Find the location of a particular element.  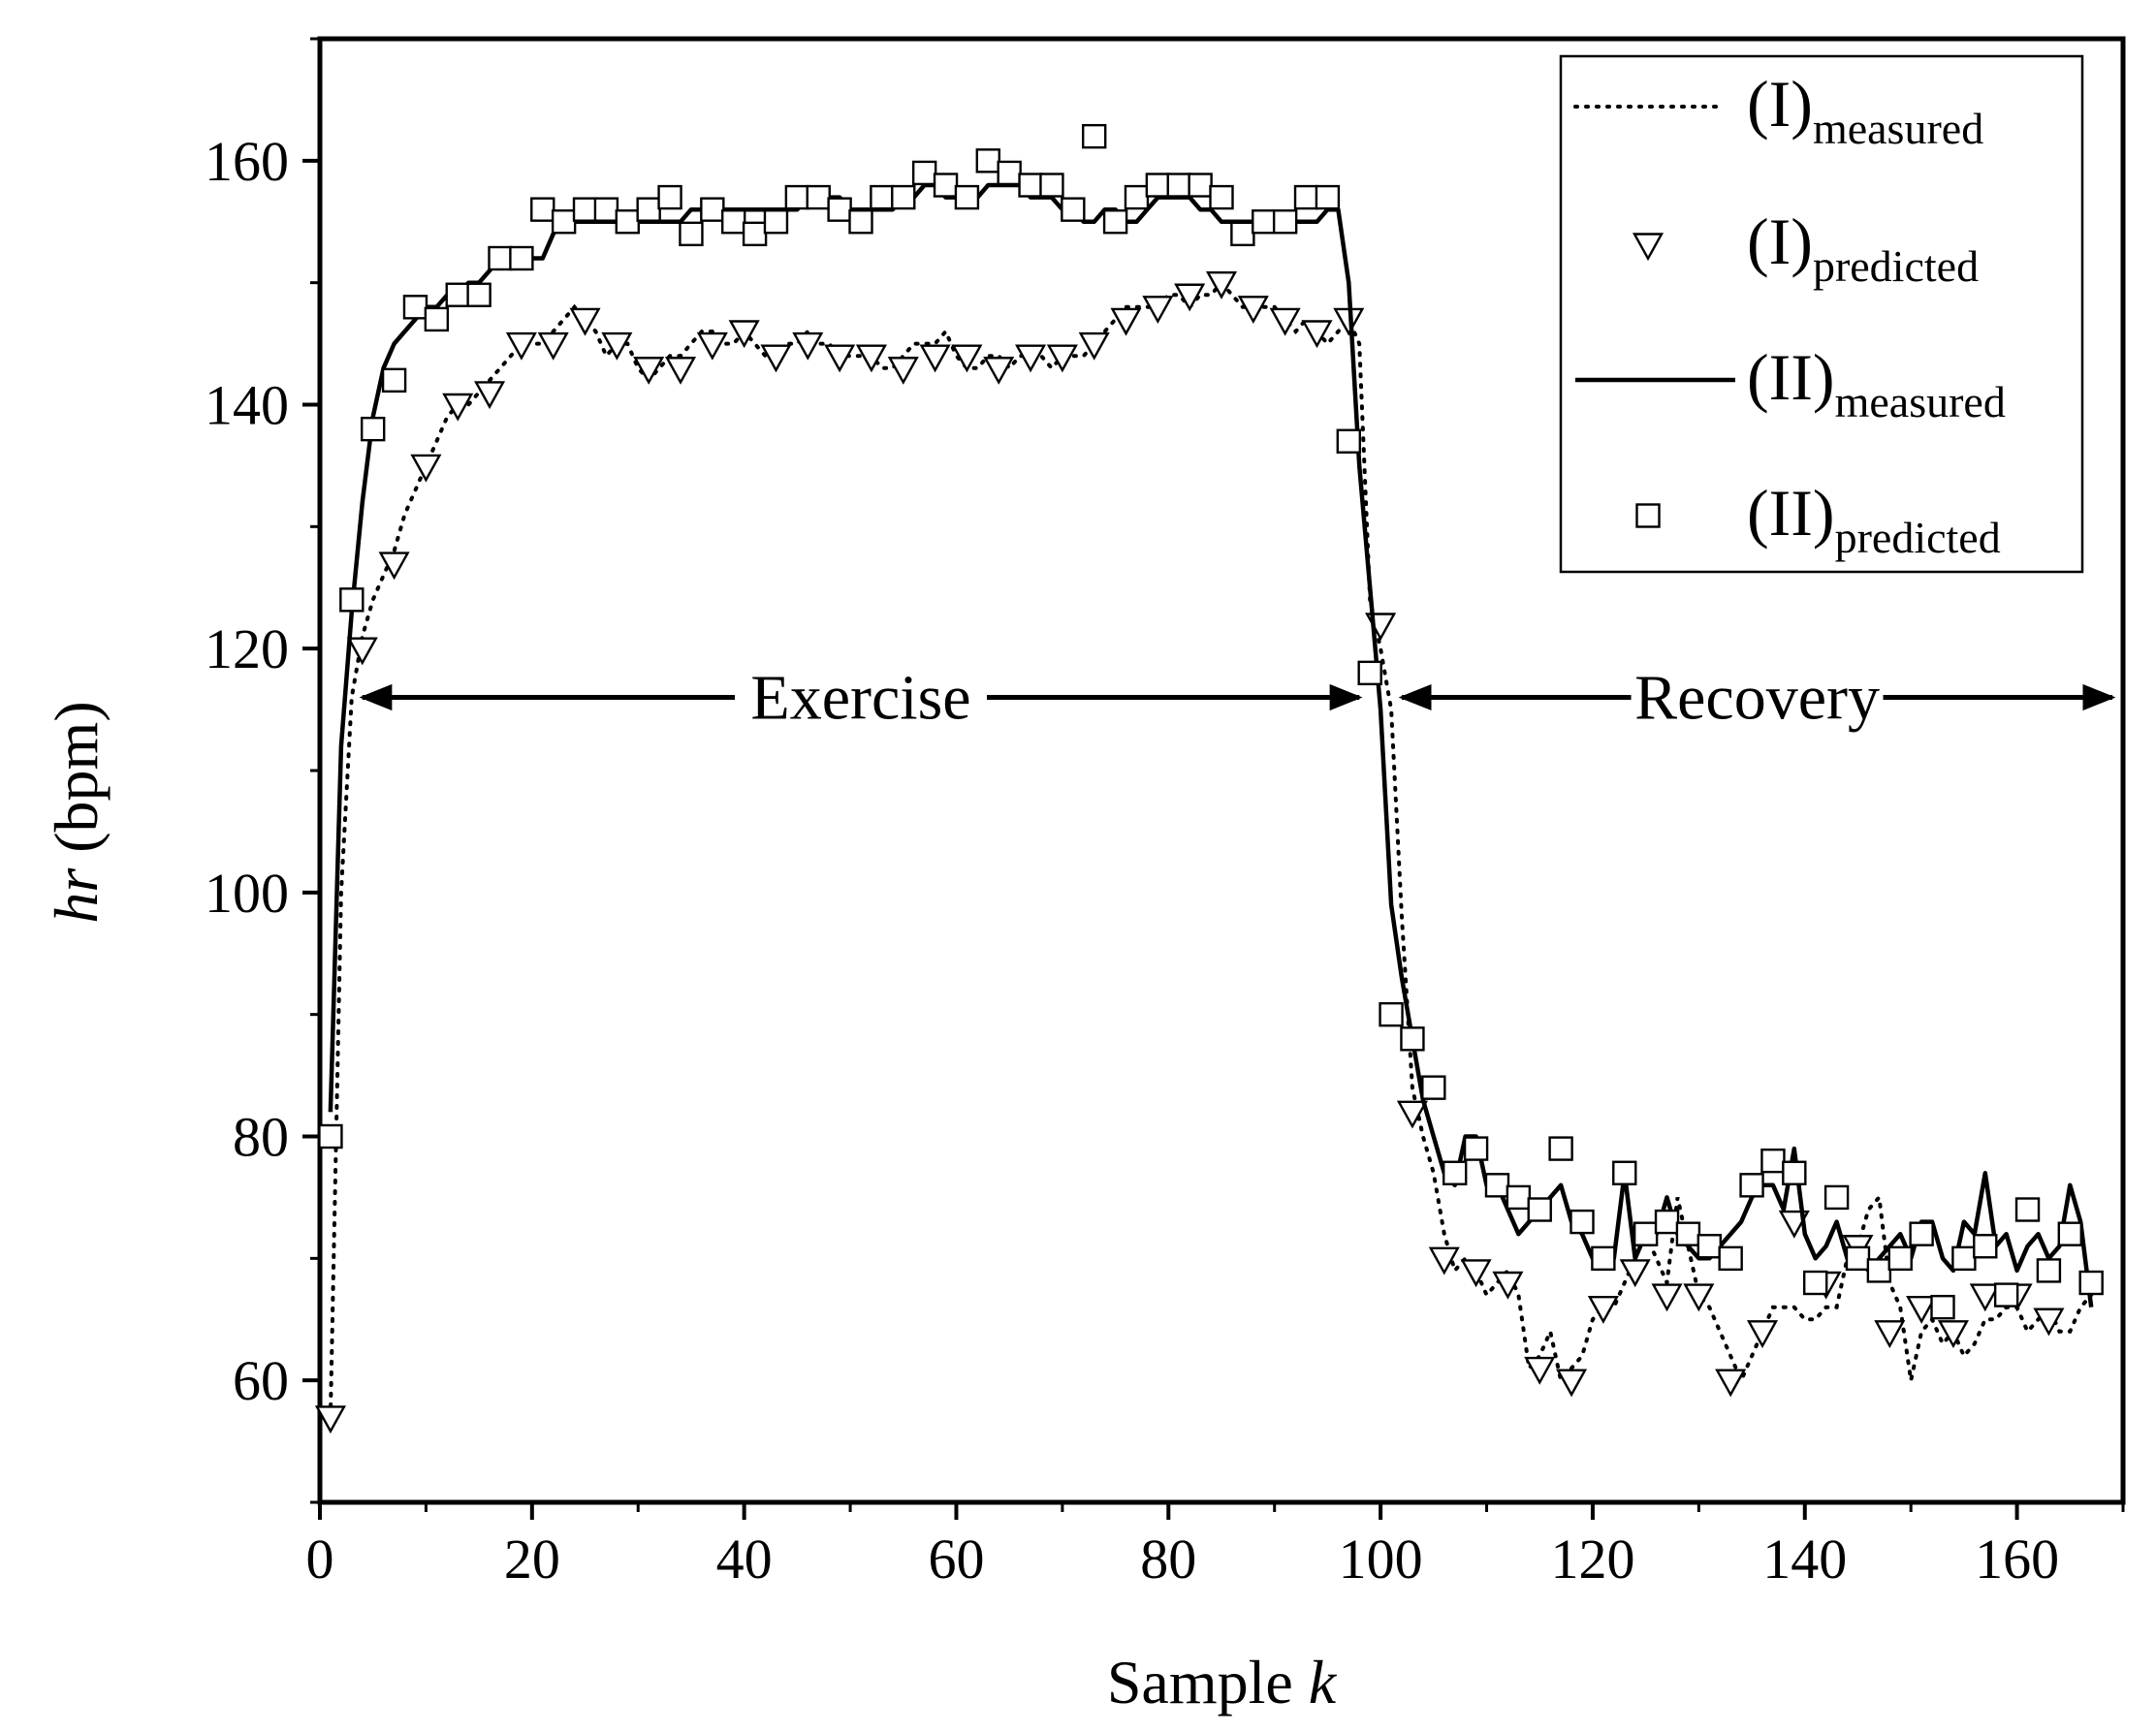

x-axis-title-variable: k is located at coordinates (1323, 1682).